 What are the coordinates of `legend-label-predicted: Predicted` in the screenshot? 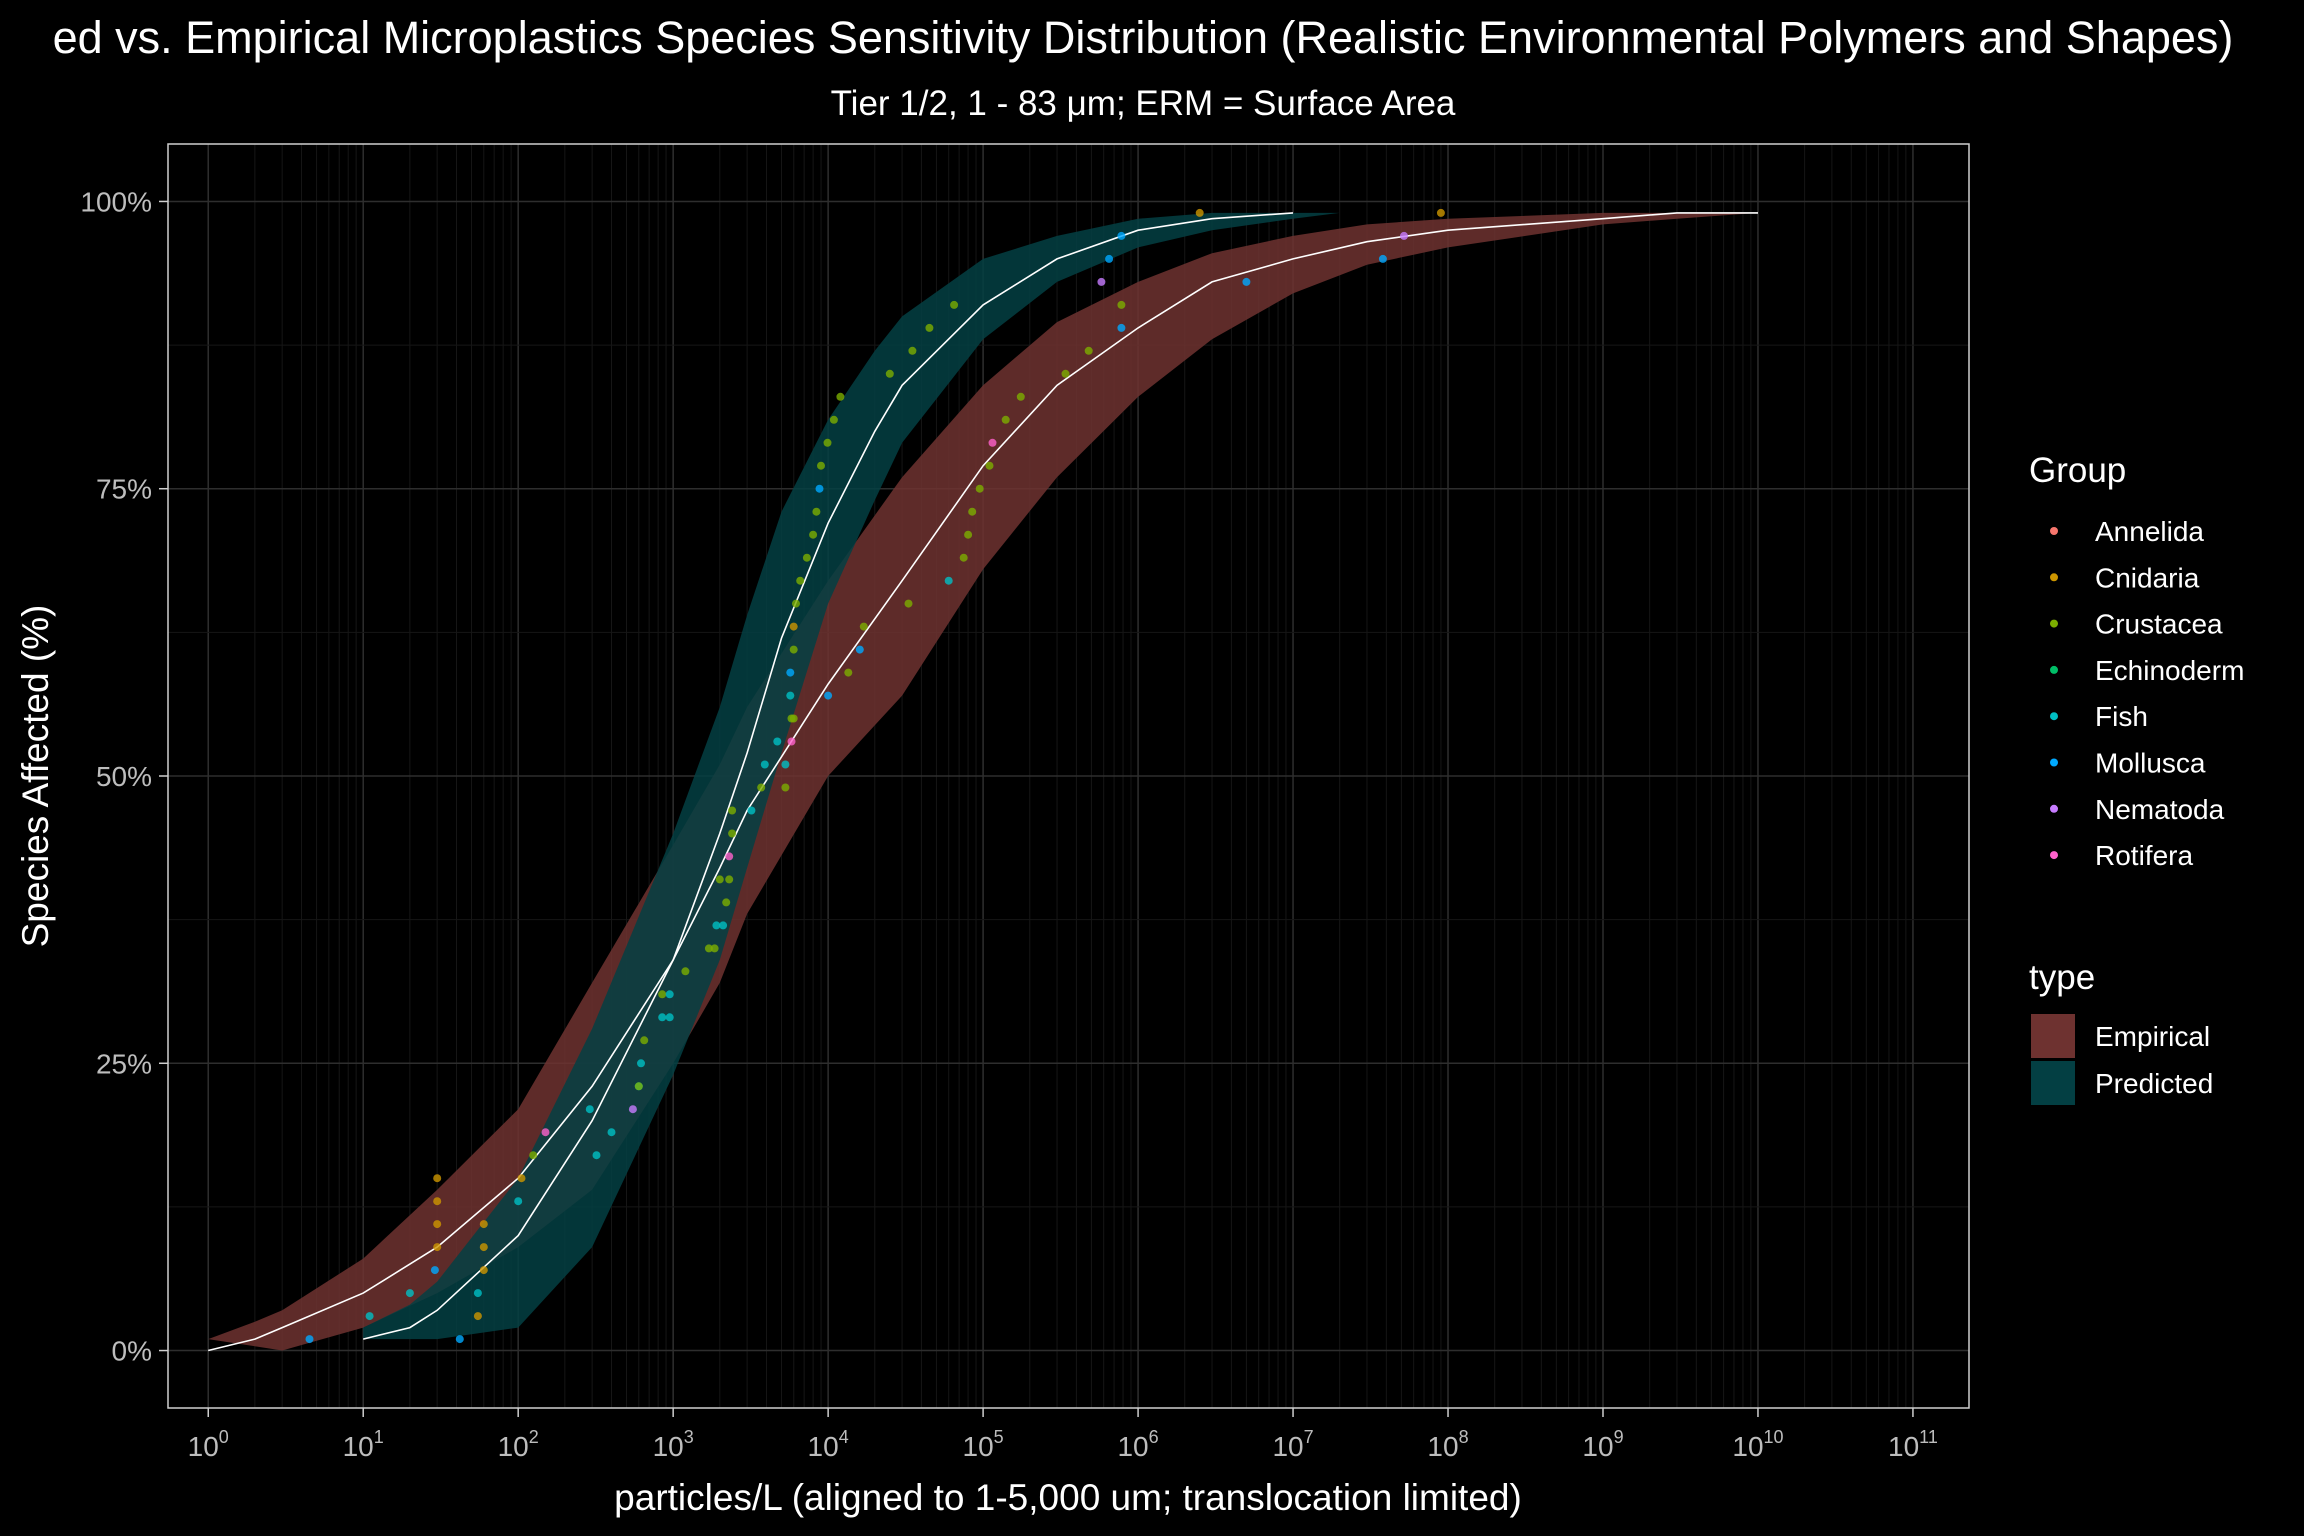 It's located at (2154, 1083).